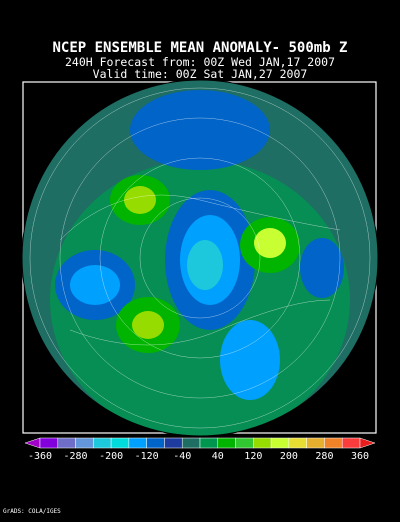 The image size is (400, 522). What do you see at coordinates (147, 456) in the screenshot?
I see `colorbar-label: -120` at bounding box center [147, 456].